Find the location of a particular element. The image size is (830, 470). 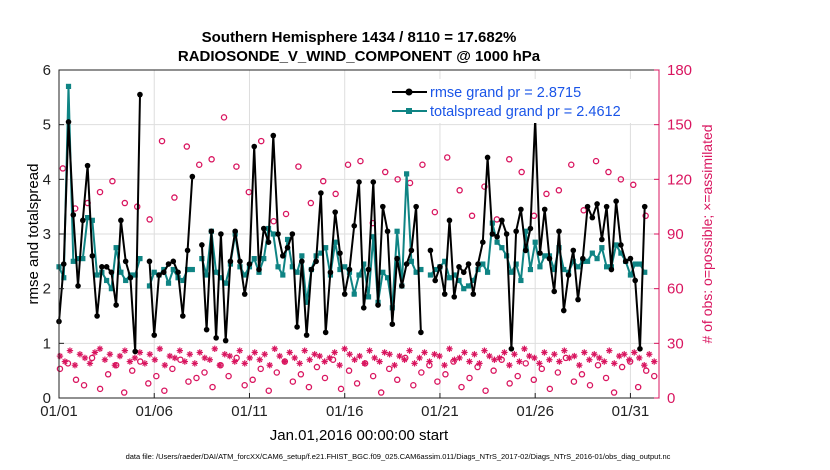

y2-tick-label: 150 is located at coordinates (679, 125).